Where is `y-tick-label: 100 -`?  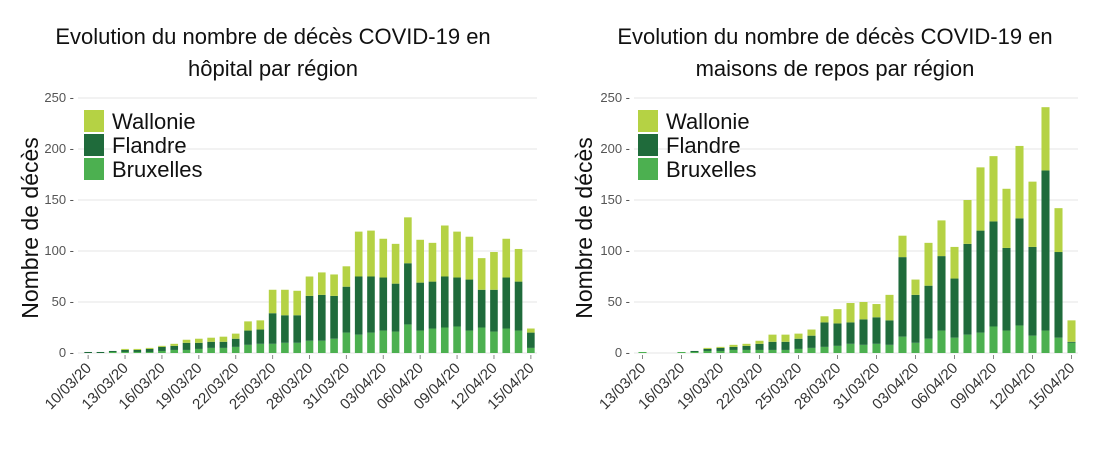
y-tick-label: 100 - is located at coordinates (615, 250).